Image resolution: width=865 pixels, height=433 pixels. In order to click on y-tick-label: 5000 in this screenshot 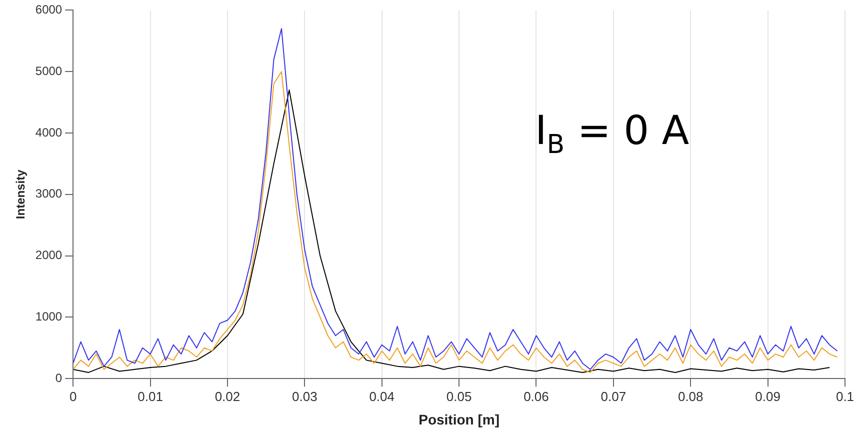, I will do `click(48, 71)`.